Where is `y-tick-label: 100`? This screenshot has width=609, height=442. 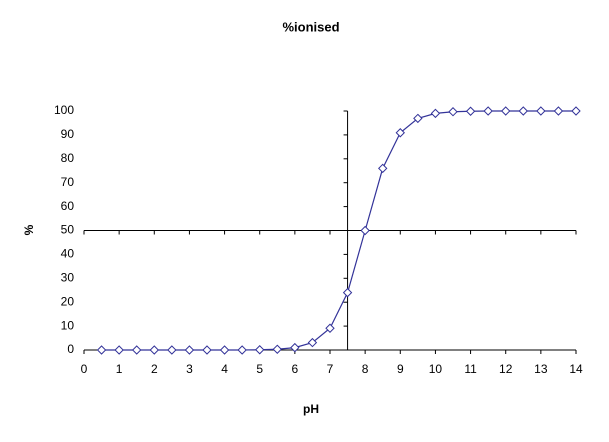
y-tick-label: 100 is located at coordinates (64, 110).